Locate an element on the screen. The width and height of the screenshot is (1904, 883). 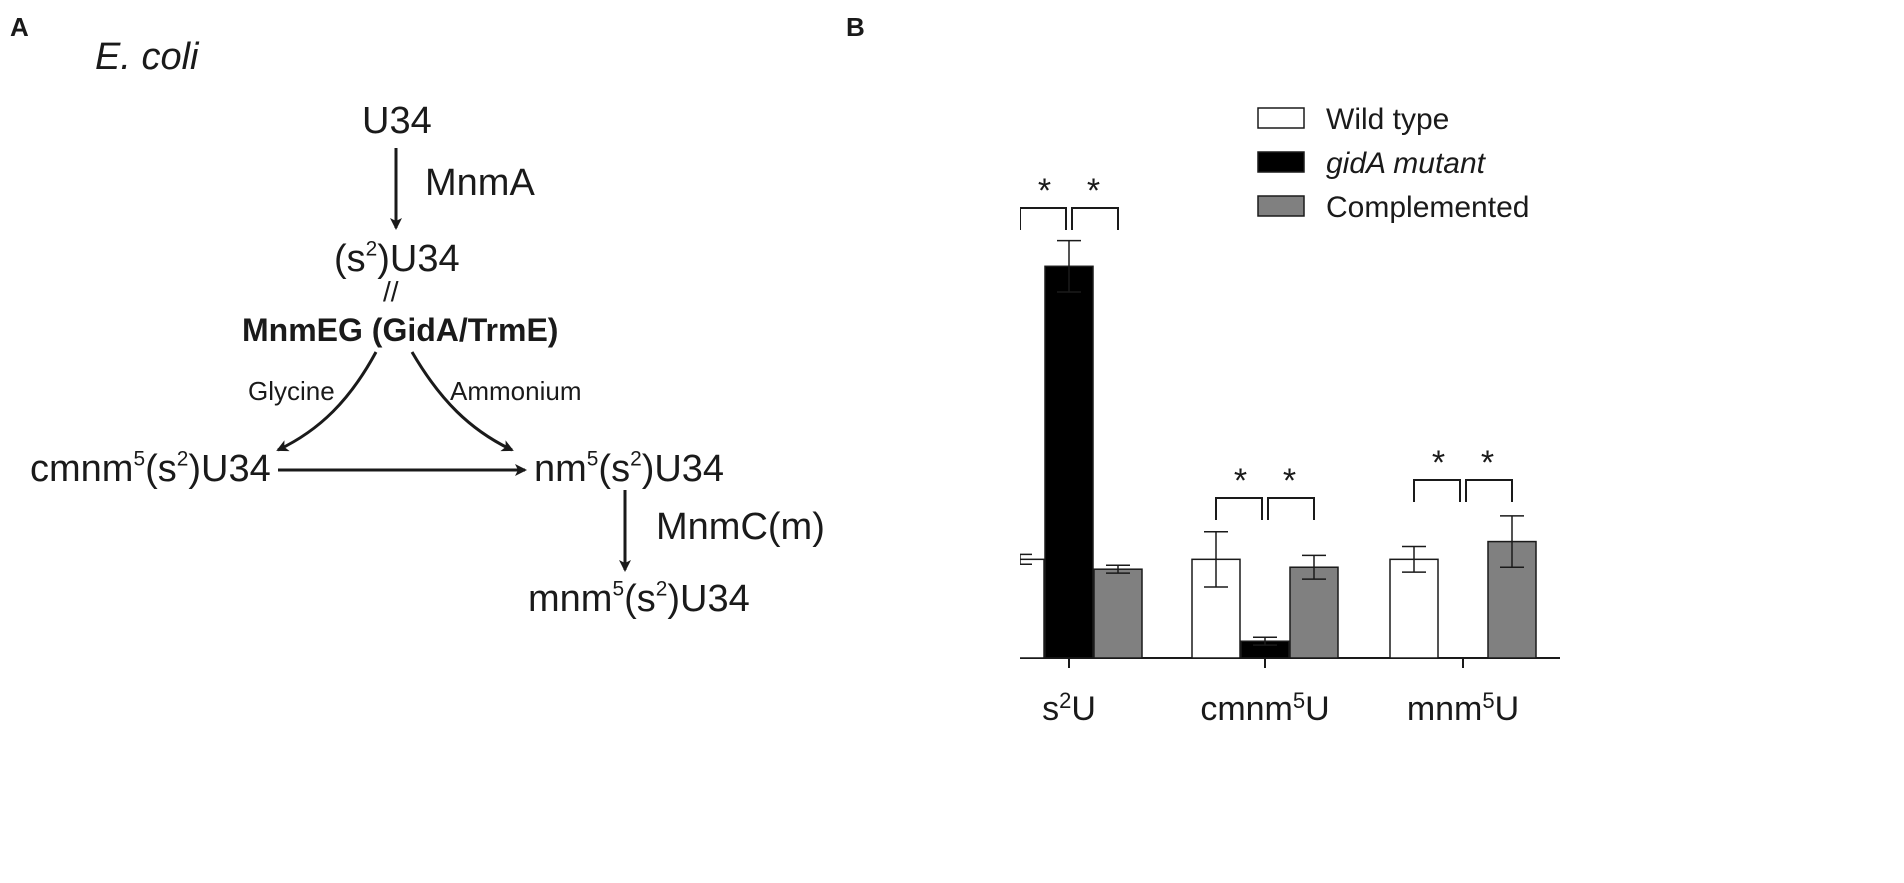
legend-label-1: gidA mutant is located at coordinates (1406, 163).